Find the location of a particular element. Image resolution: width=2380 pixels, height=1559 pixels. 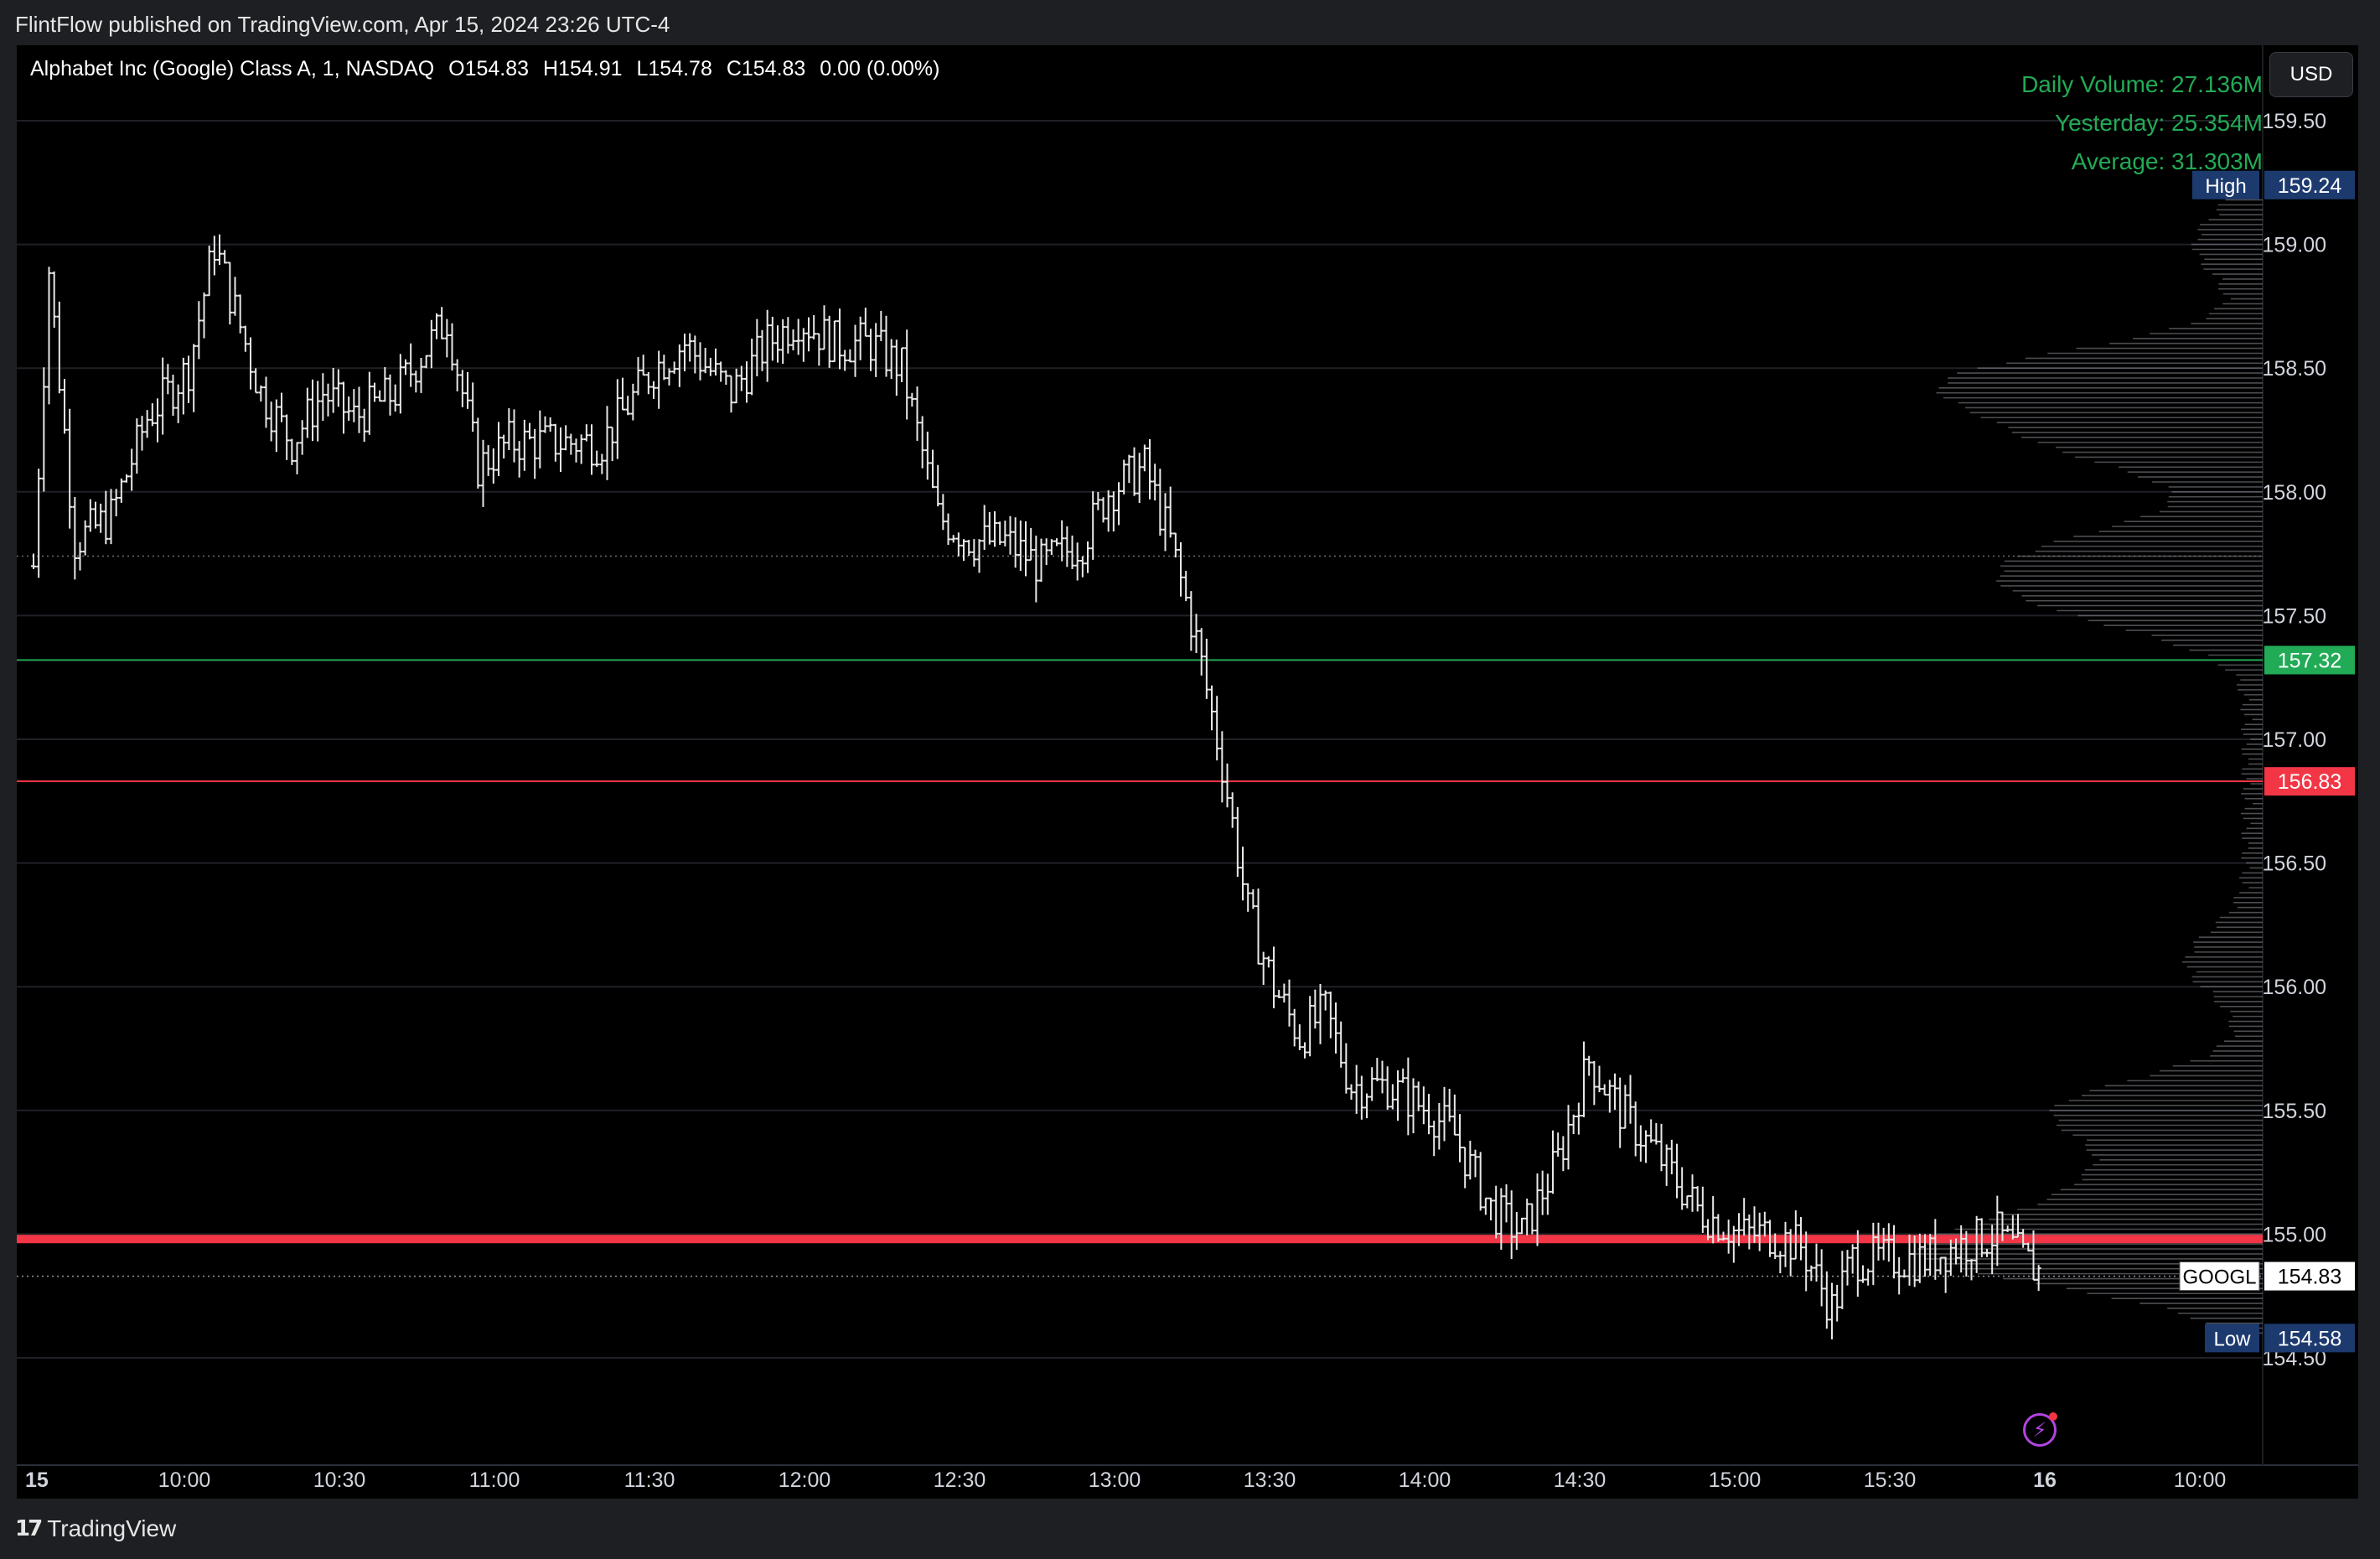

tradingview-logo-icon: 17 is located at coordinates (29, 1528).